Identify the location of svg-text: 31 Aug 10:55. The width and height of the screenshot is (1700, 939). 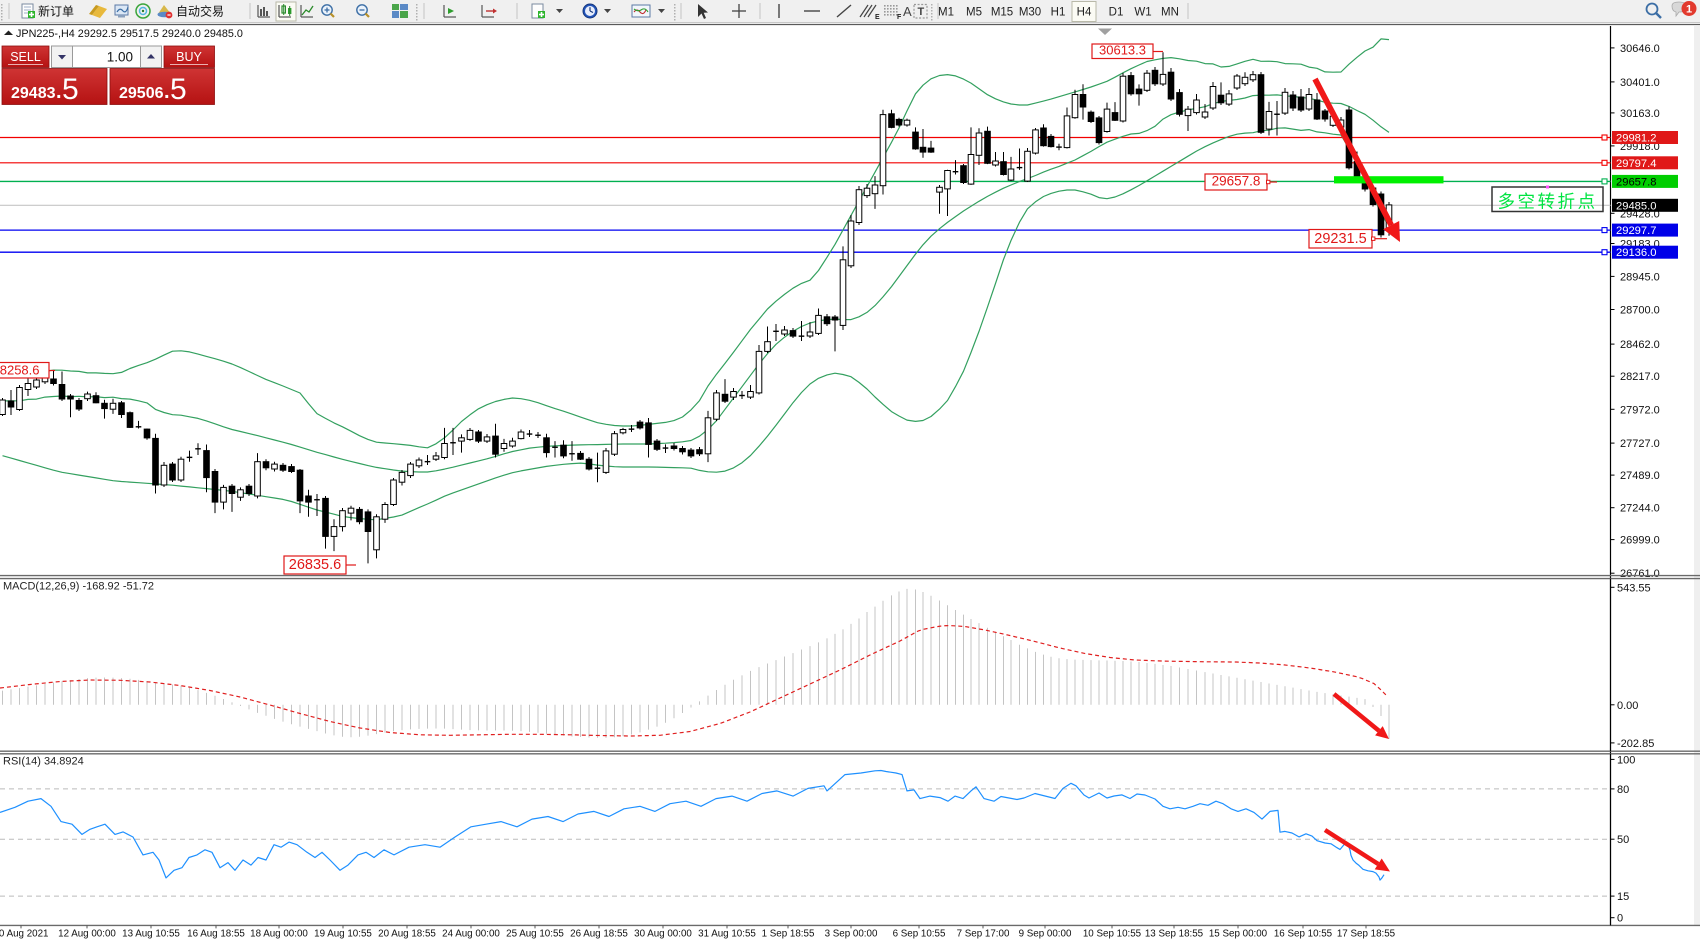
(727, 934).